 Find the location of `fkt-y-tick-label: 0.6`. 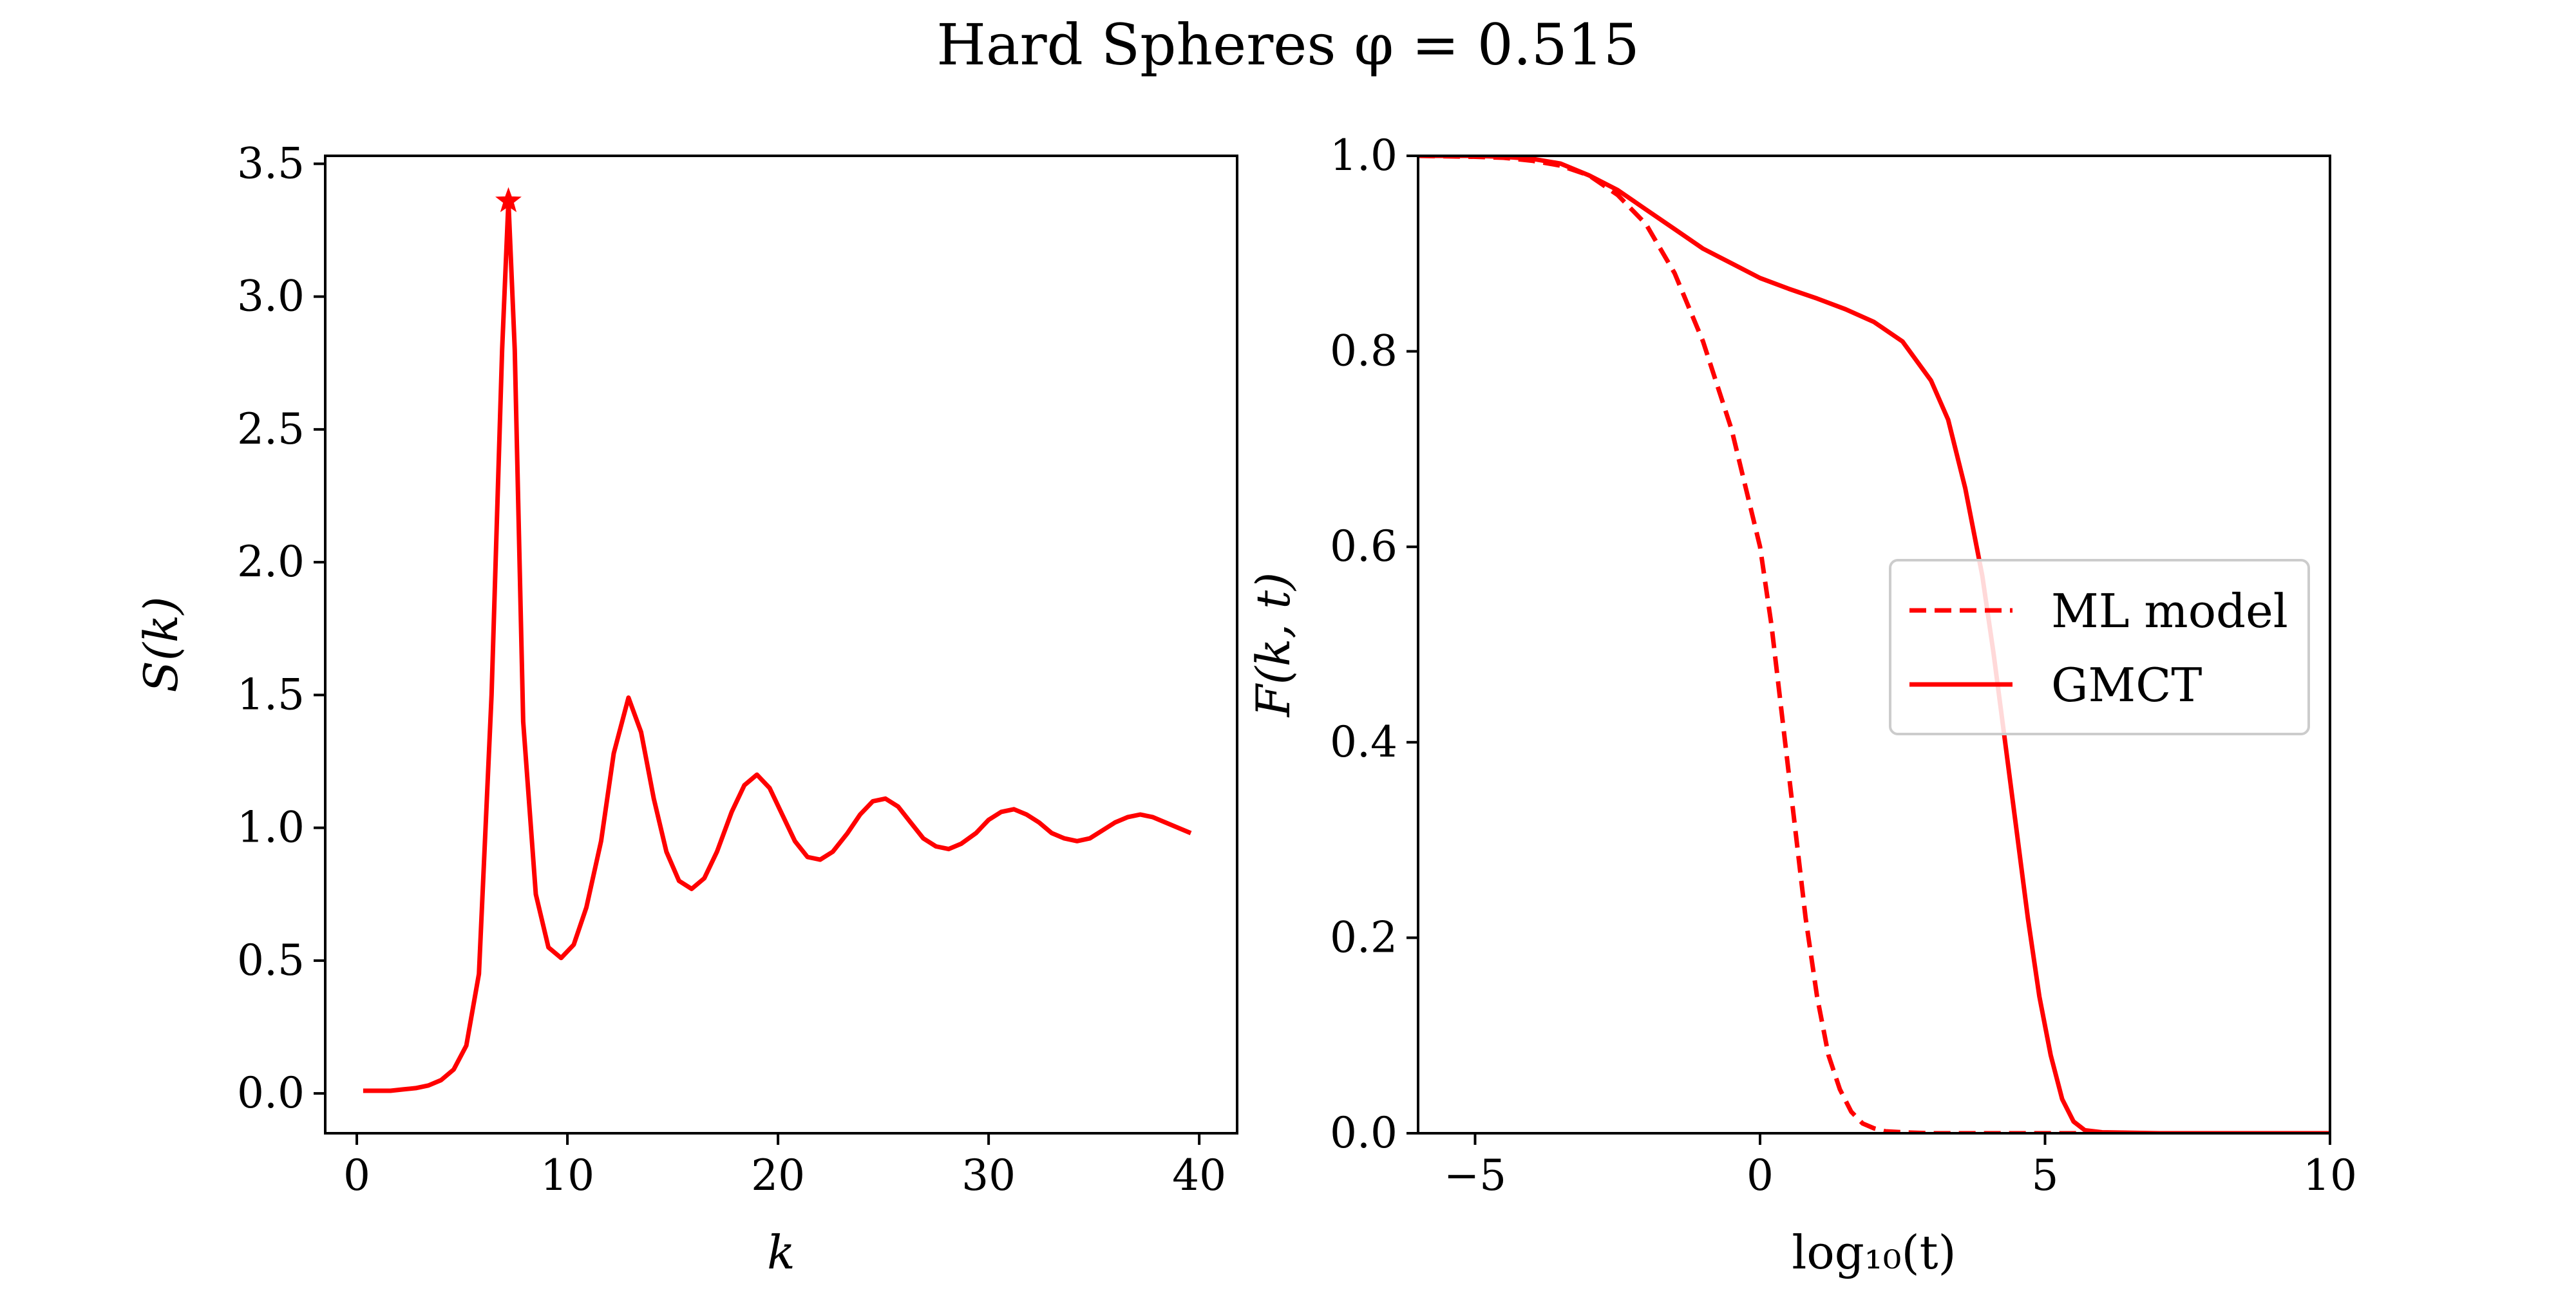

fkt-y-tick-label: 0.6 is located at coordinates (1364, 546).